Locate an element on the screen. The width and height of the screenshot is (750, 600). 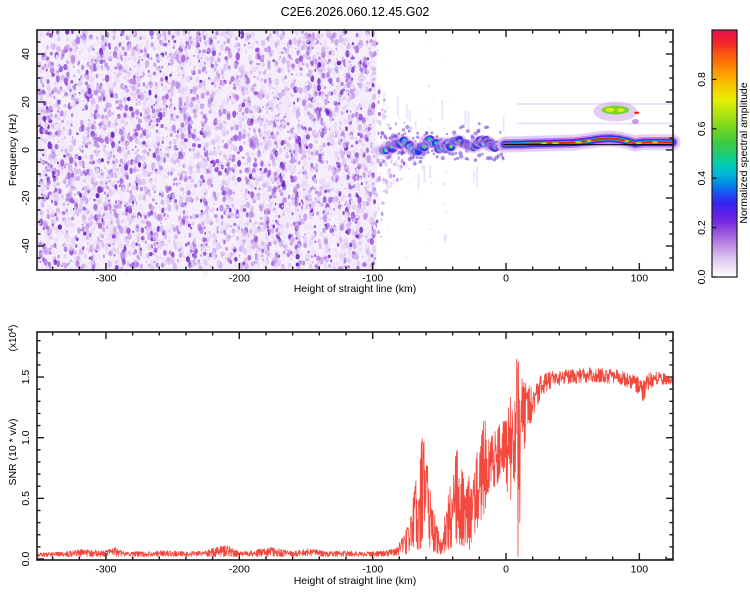
spectrogram-y-axis-label: Frequency (Hz) is located at coordinates (13, 150).